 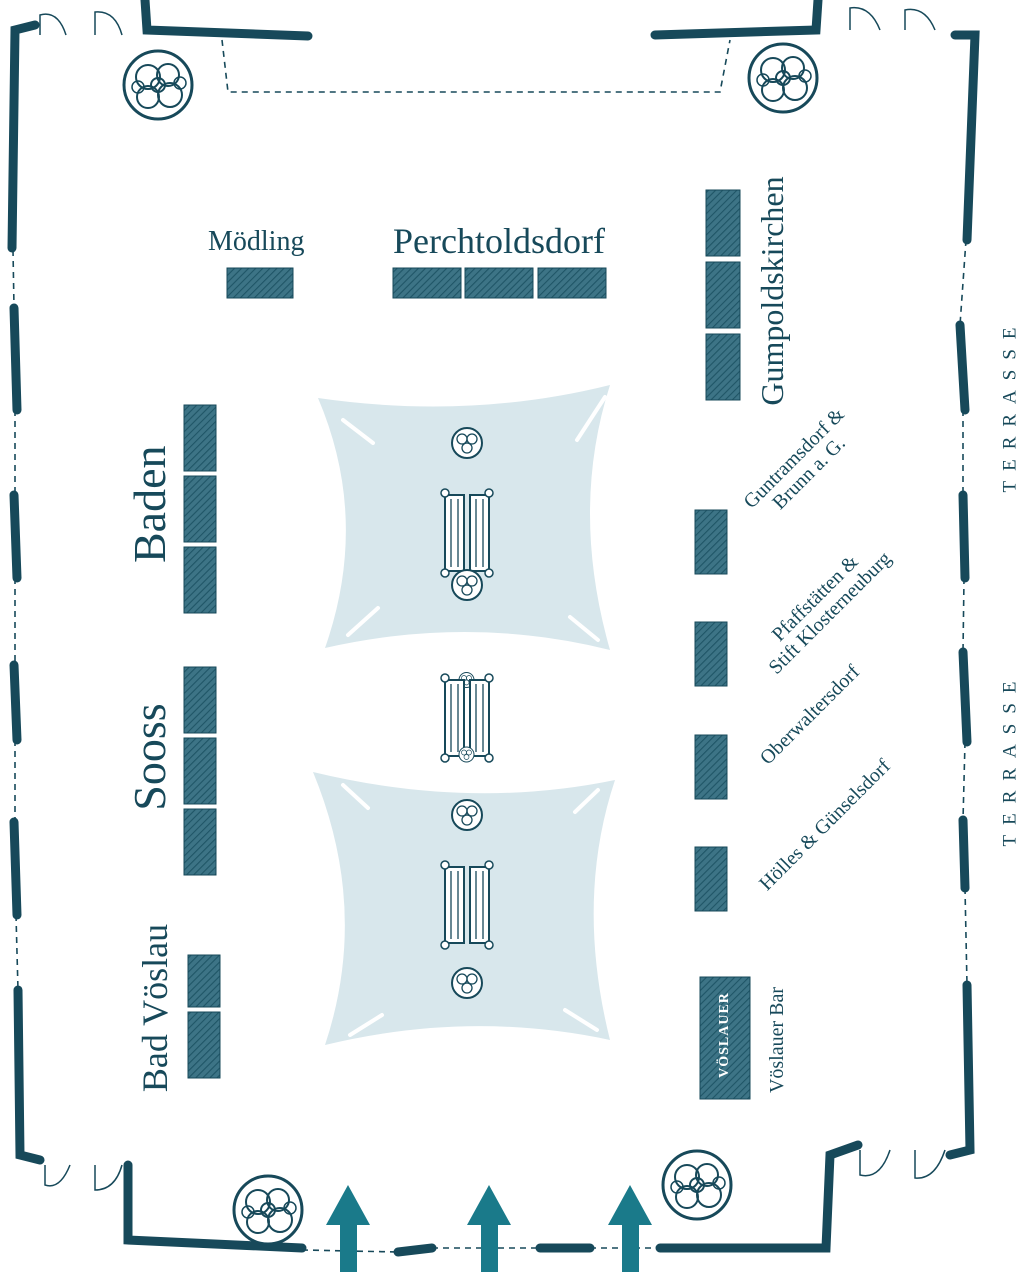 I want to click on label-moedling: Mödling, so click(x=256, y=241).